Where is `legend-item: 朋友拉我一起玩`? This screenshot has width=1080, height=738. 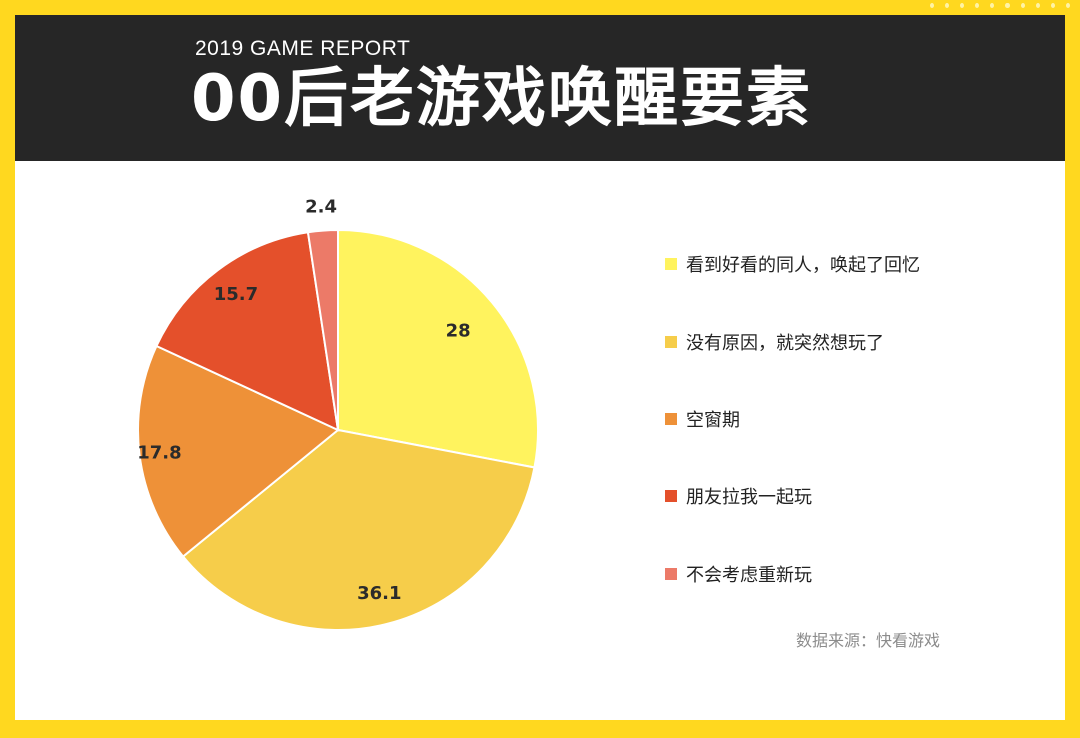
legend-item: 朋友拉我一起玩 is located at coordinates (738, 496).